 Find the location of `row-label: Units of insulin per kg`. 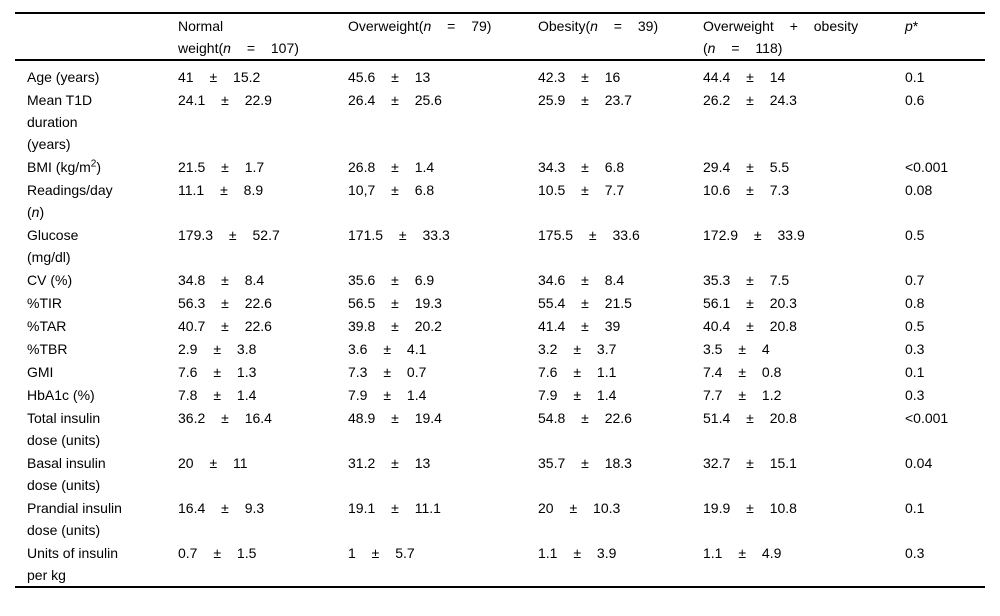

row-label: Units of insulin per kg is located at coordinates (73, 564).